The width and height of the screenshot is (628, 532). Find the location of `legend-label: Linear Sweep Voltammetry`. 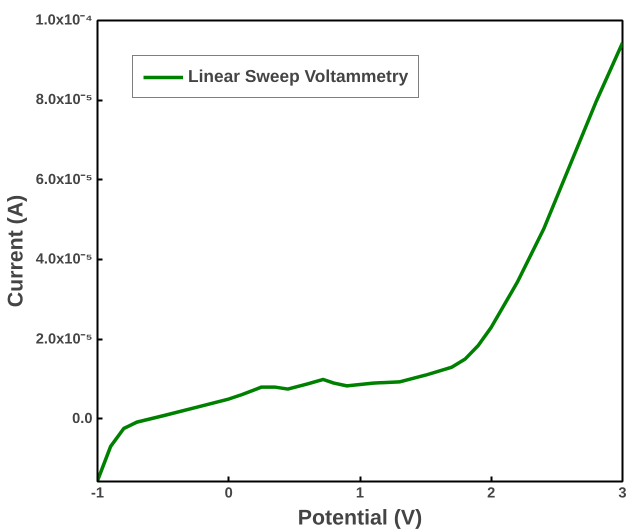

legend-label: Linear Sweep Voltammetry is located at coordinates (298, 76).